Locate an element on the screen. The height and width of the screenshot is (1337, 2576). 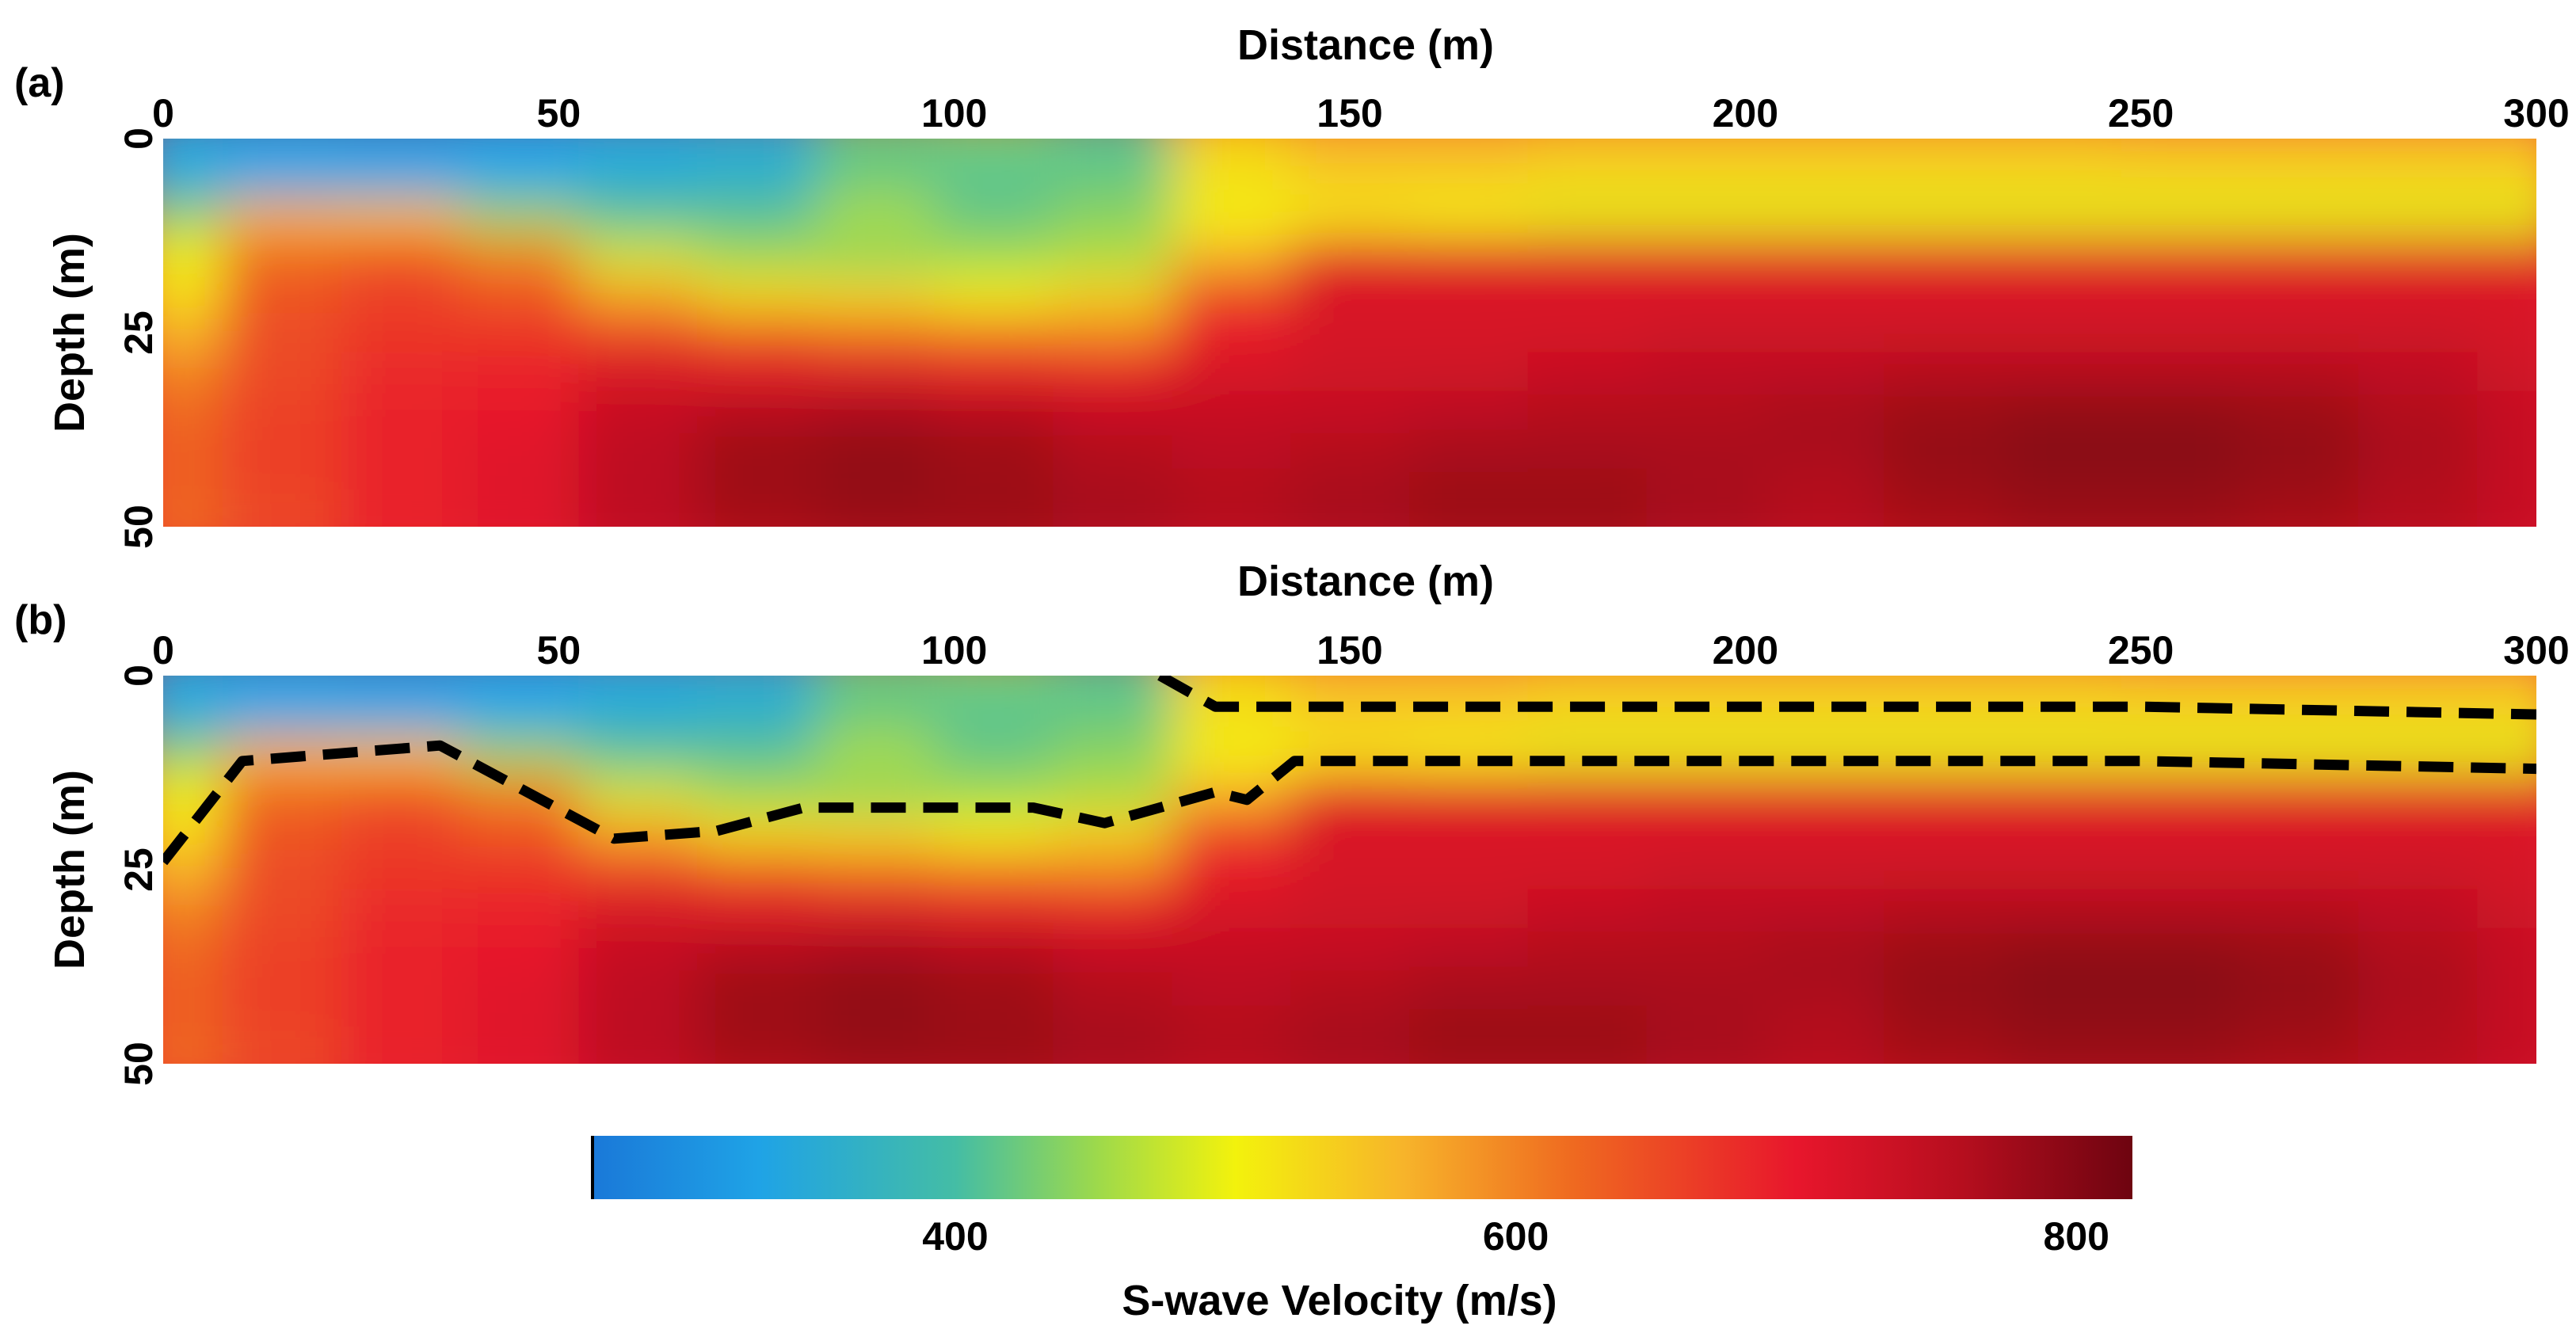
panel-a-y-tick-labels: 0 25 50 is located at coordinates (138, 338).